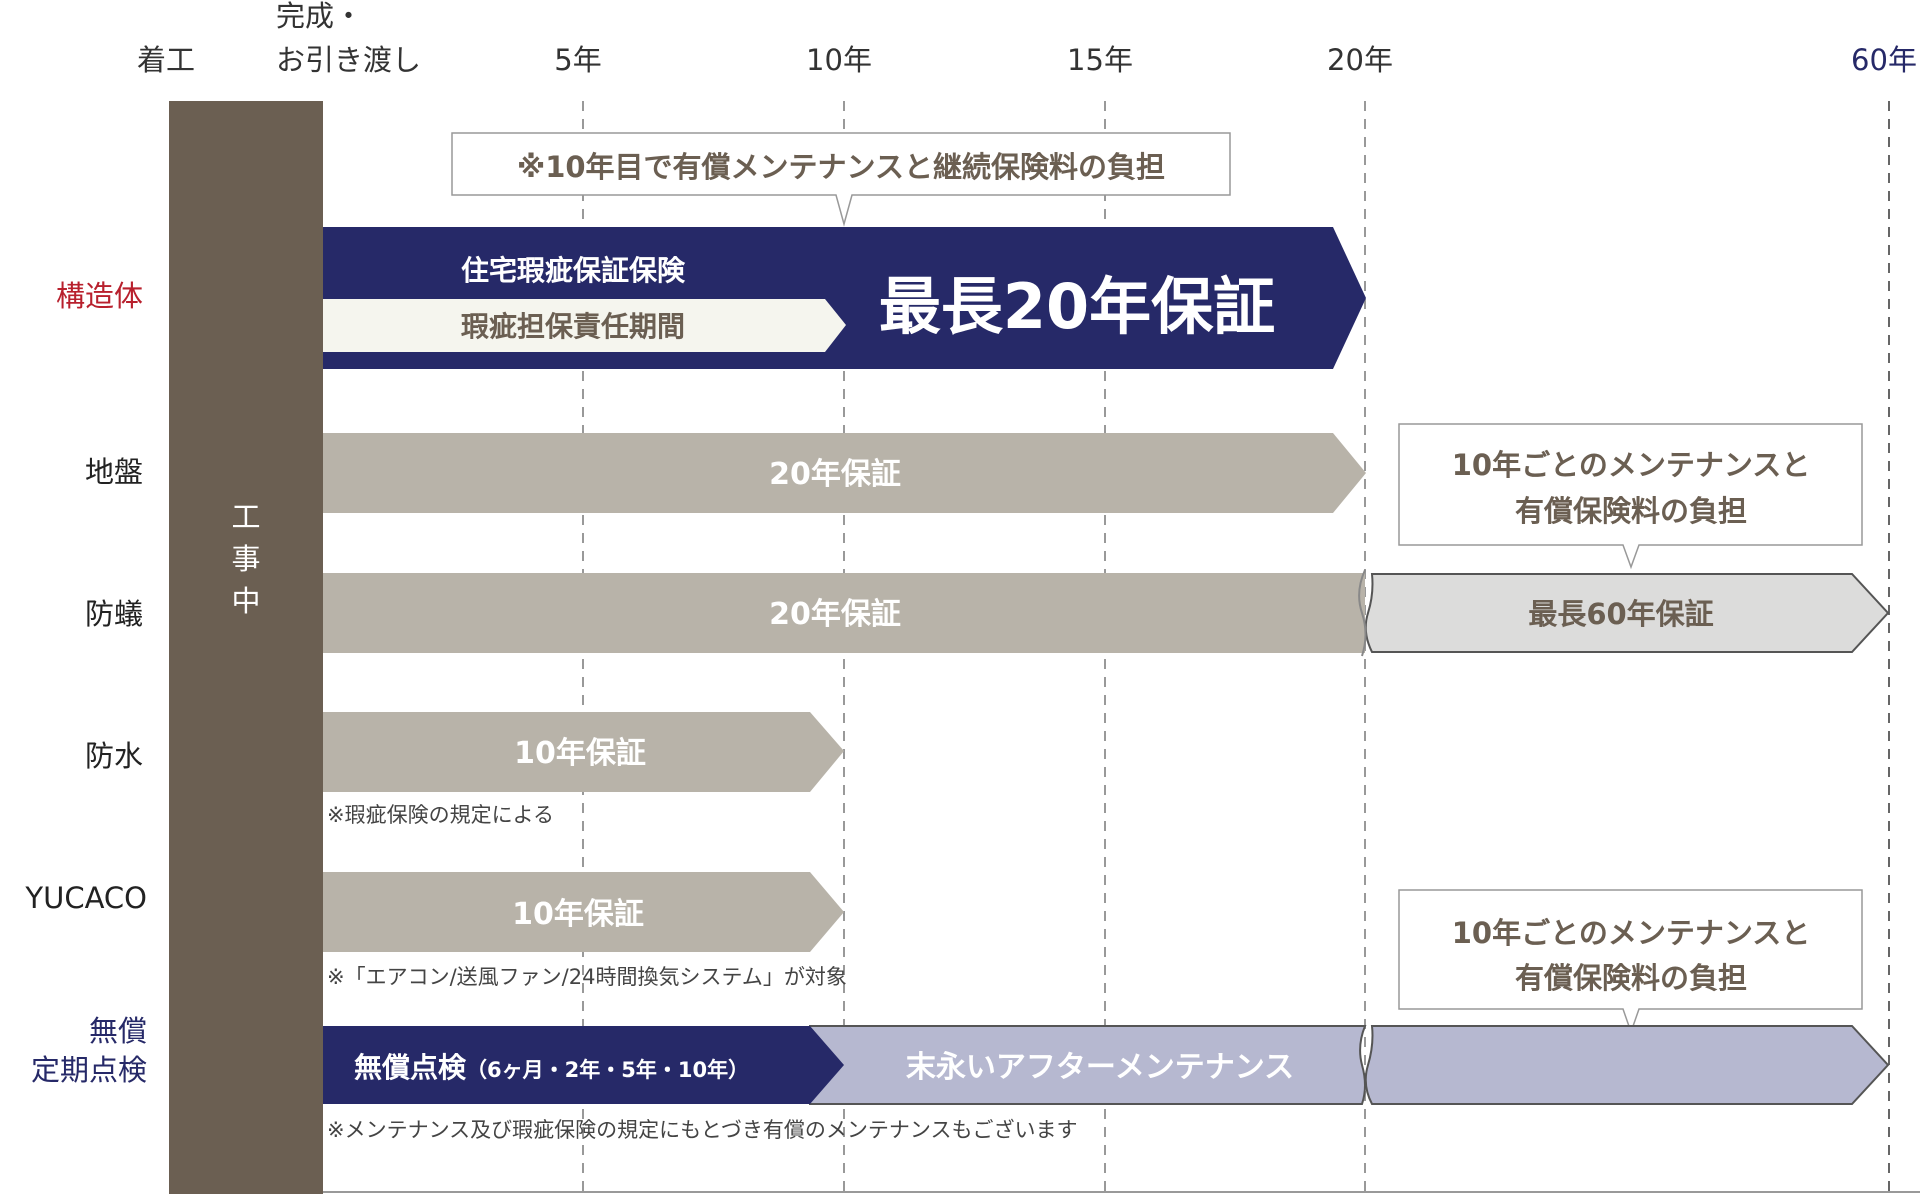 This screenshot has height=1194, width=1920. Describe the element at coordinates (1631, 511) in the screenshot. I see `termite-callout-line2: 有償保険料の負担` at that location.